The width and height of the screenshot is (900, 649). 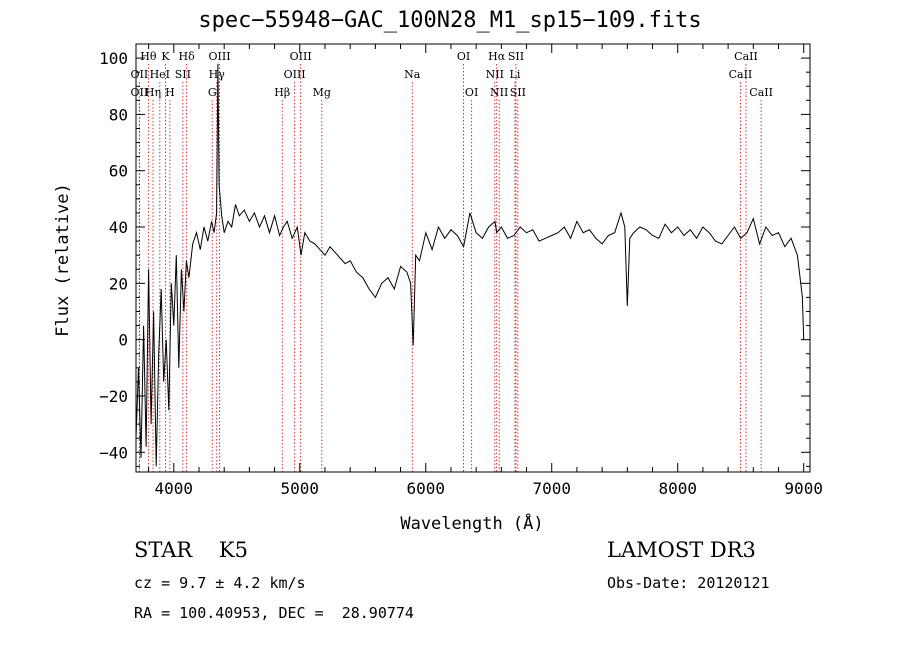 I want to click on y-axis-label: Flux (relative), so click(x=63, y=260).